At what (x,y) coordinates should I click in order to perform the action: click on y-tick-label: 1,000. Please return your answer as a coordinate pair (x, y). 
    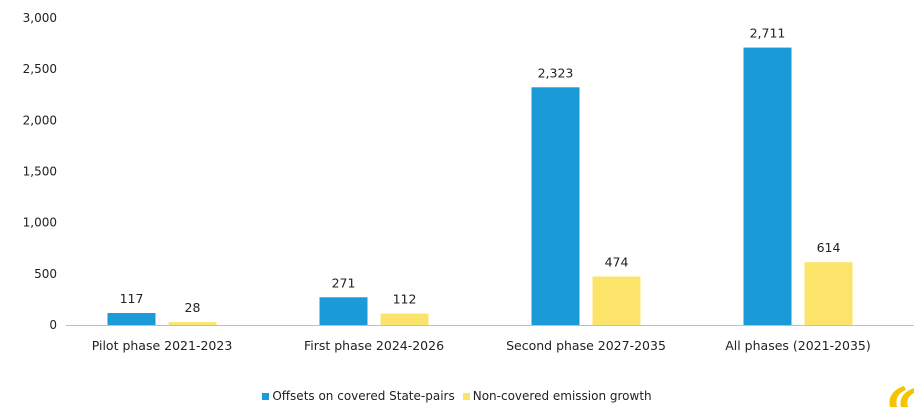
    Looking at the image, I should click on (40, 223).